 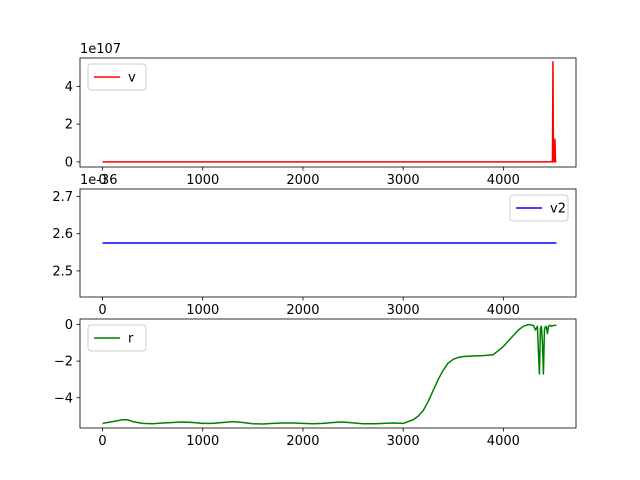 I want to click on y-tick-label: −4, so click(x=63, y=398).